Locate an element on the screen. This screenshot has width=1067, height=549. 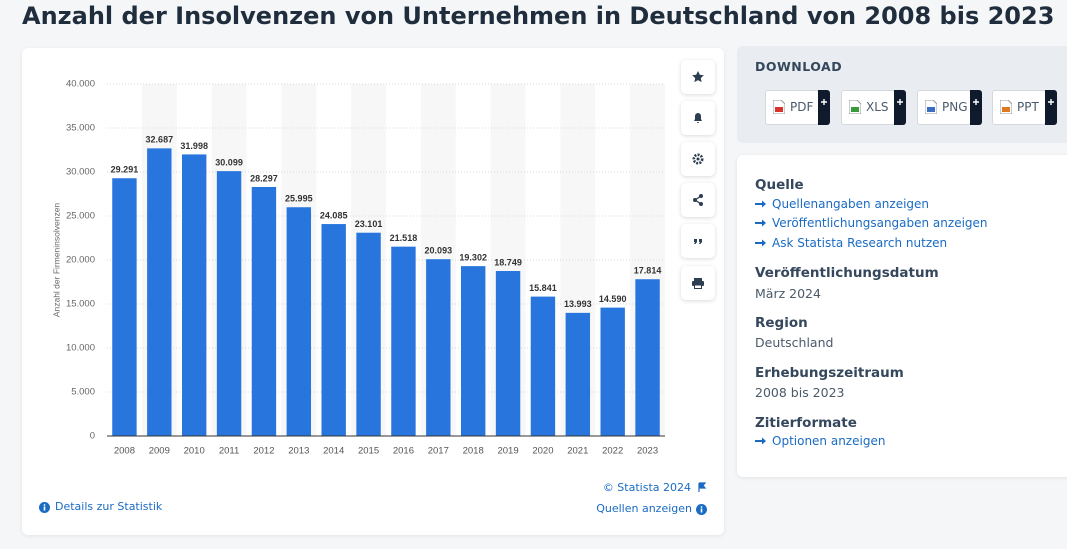
value-label: 21.518 is located at coordinates (404, 238).